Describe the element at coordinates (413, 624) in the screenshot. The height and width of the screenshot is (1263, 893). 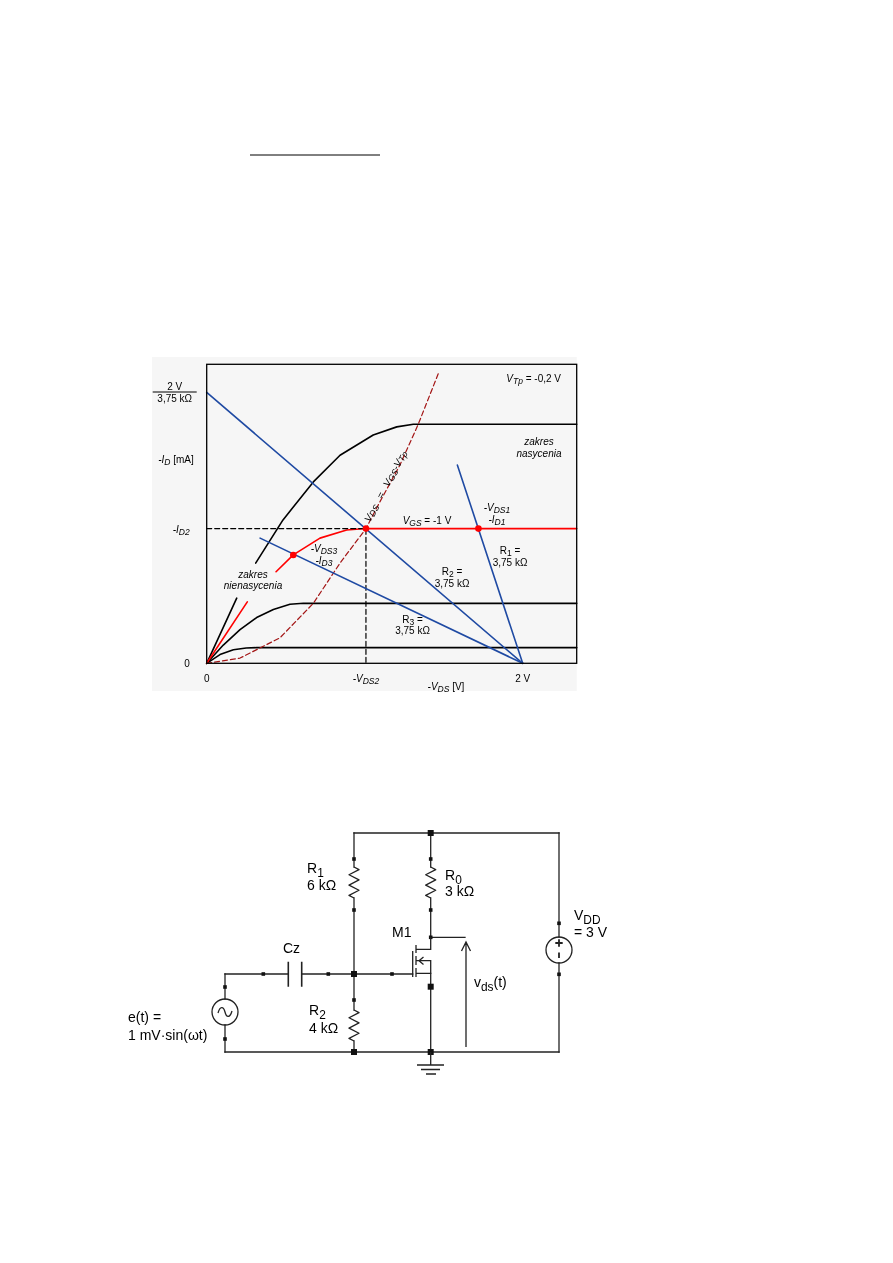
I see `annotation: R$_{3}$ = 3,75 kΩ` at that location.